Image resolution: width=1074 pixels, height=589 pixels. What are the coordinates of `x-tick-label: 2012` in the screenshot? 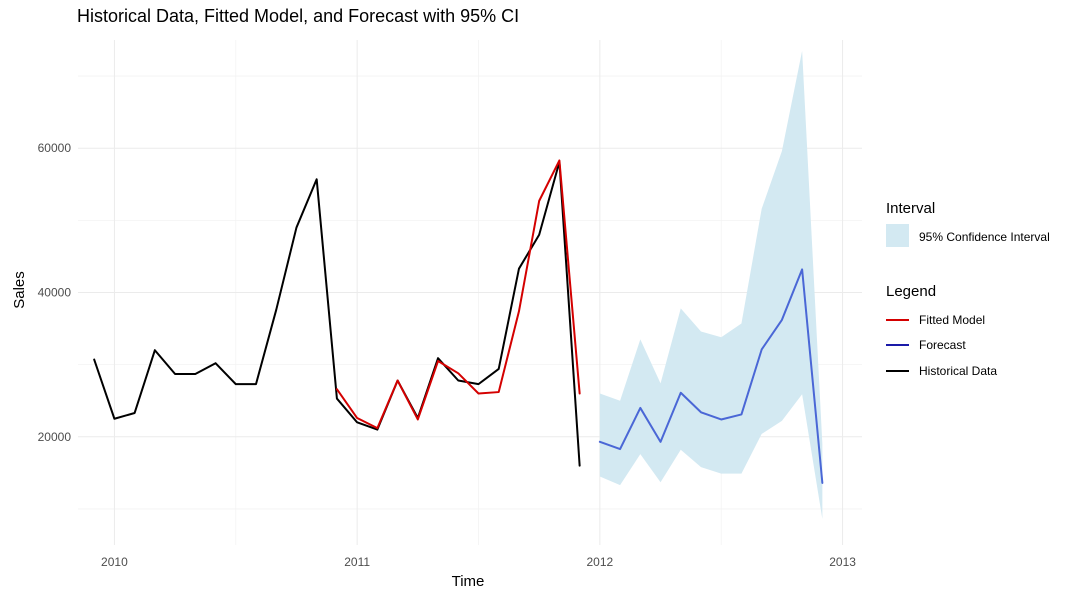 It's located at (600, 562).